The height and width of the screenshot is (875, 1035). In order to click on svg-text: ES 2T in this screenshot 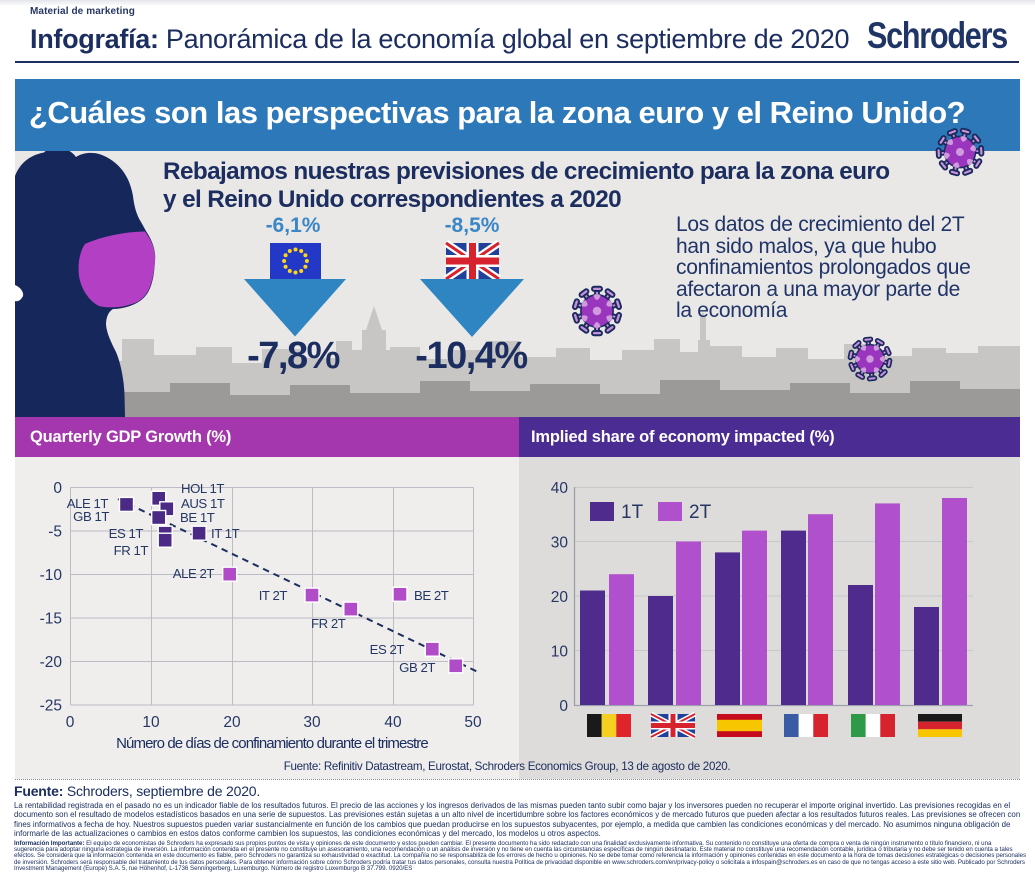, I will do `click(387, 649)`.